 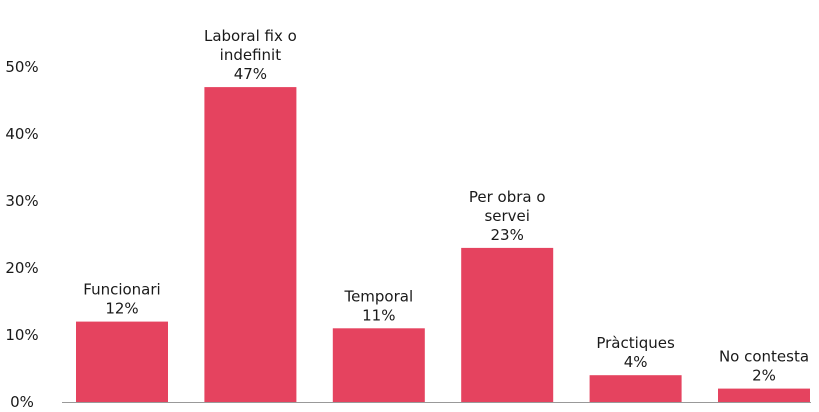 What do you see at coordinates (507, 235) in the screenshot?
I see `value-label: 23%` at bounding box center [507, 235].